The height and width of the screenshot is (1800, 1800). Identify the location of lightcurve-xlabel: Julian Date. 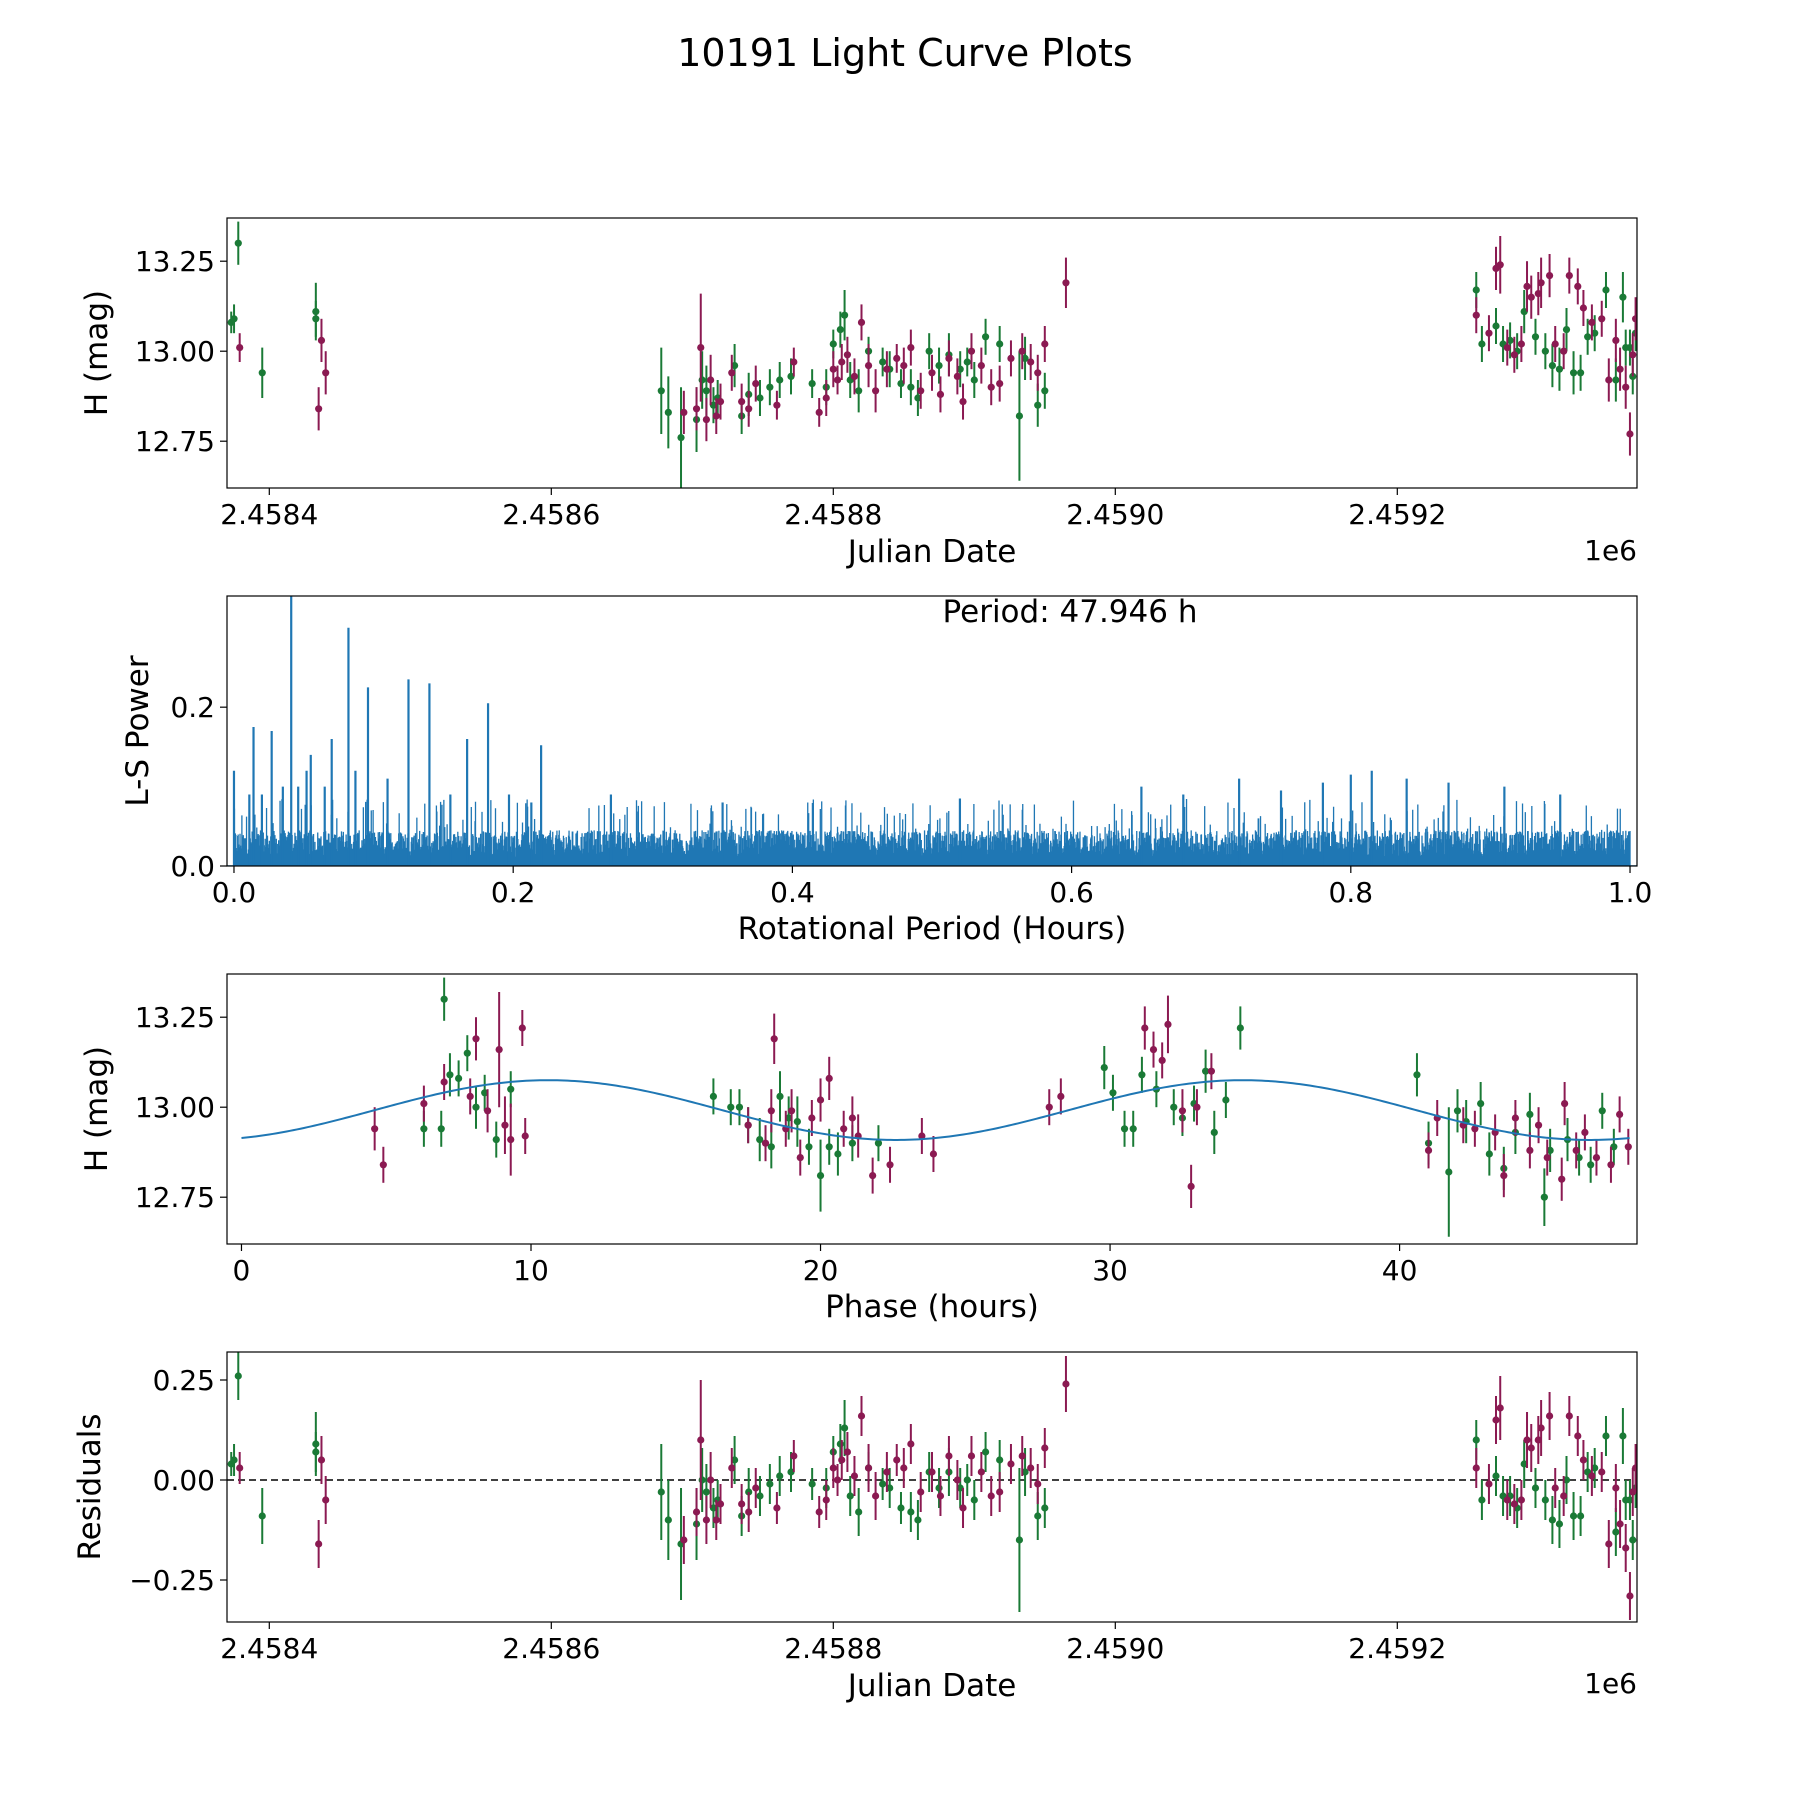
(931, 552).